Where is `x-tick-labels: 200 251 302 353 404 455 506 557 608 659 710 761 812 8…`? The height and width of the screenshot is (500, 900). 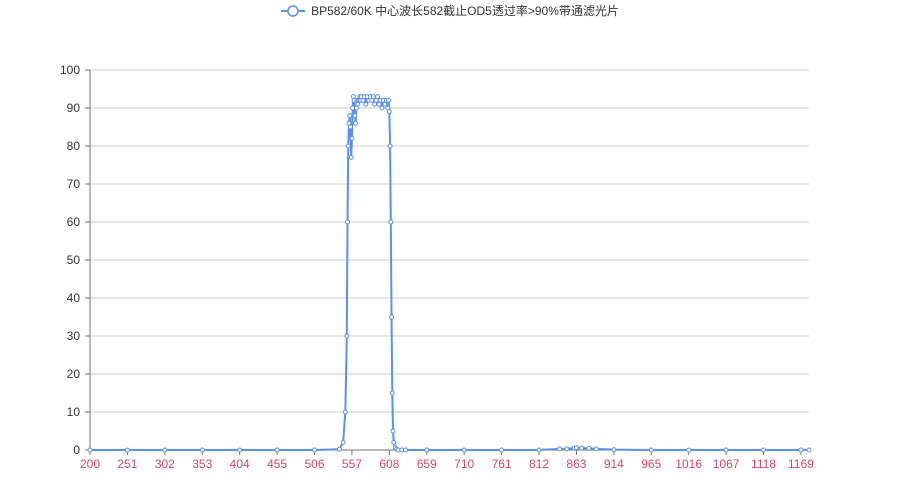 x-tick-labels: 200 251 302 353 404 455 506 557 608 659 710 761 812 8… is located at coordinates (447, 464).